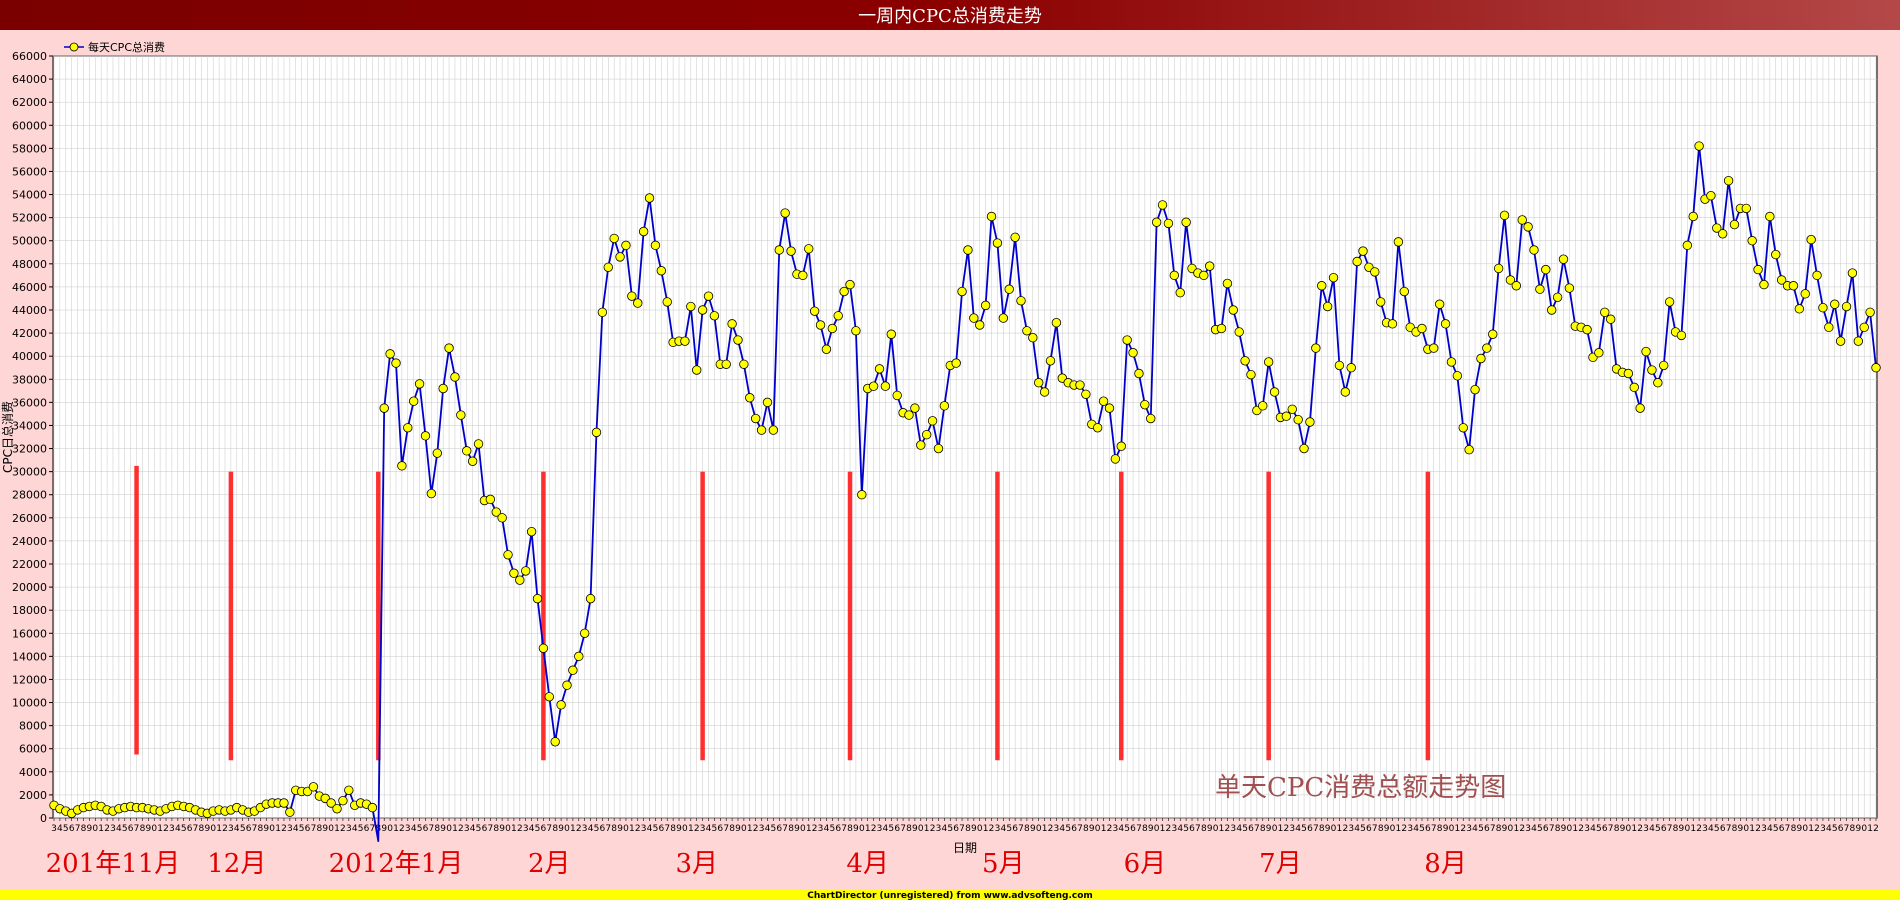 Image resolution: width=1900 pixels, height=900 pixels. Describe the element at coordinates (126, 47) in the screenshot. I see `legend-label: 每天CPC总消费` at that location.